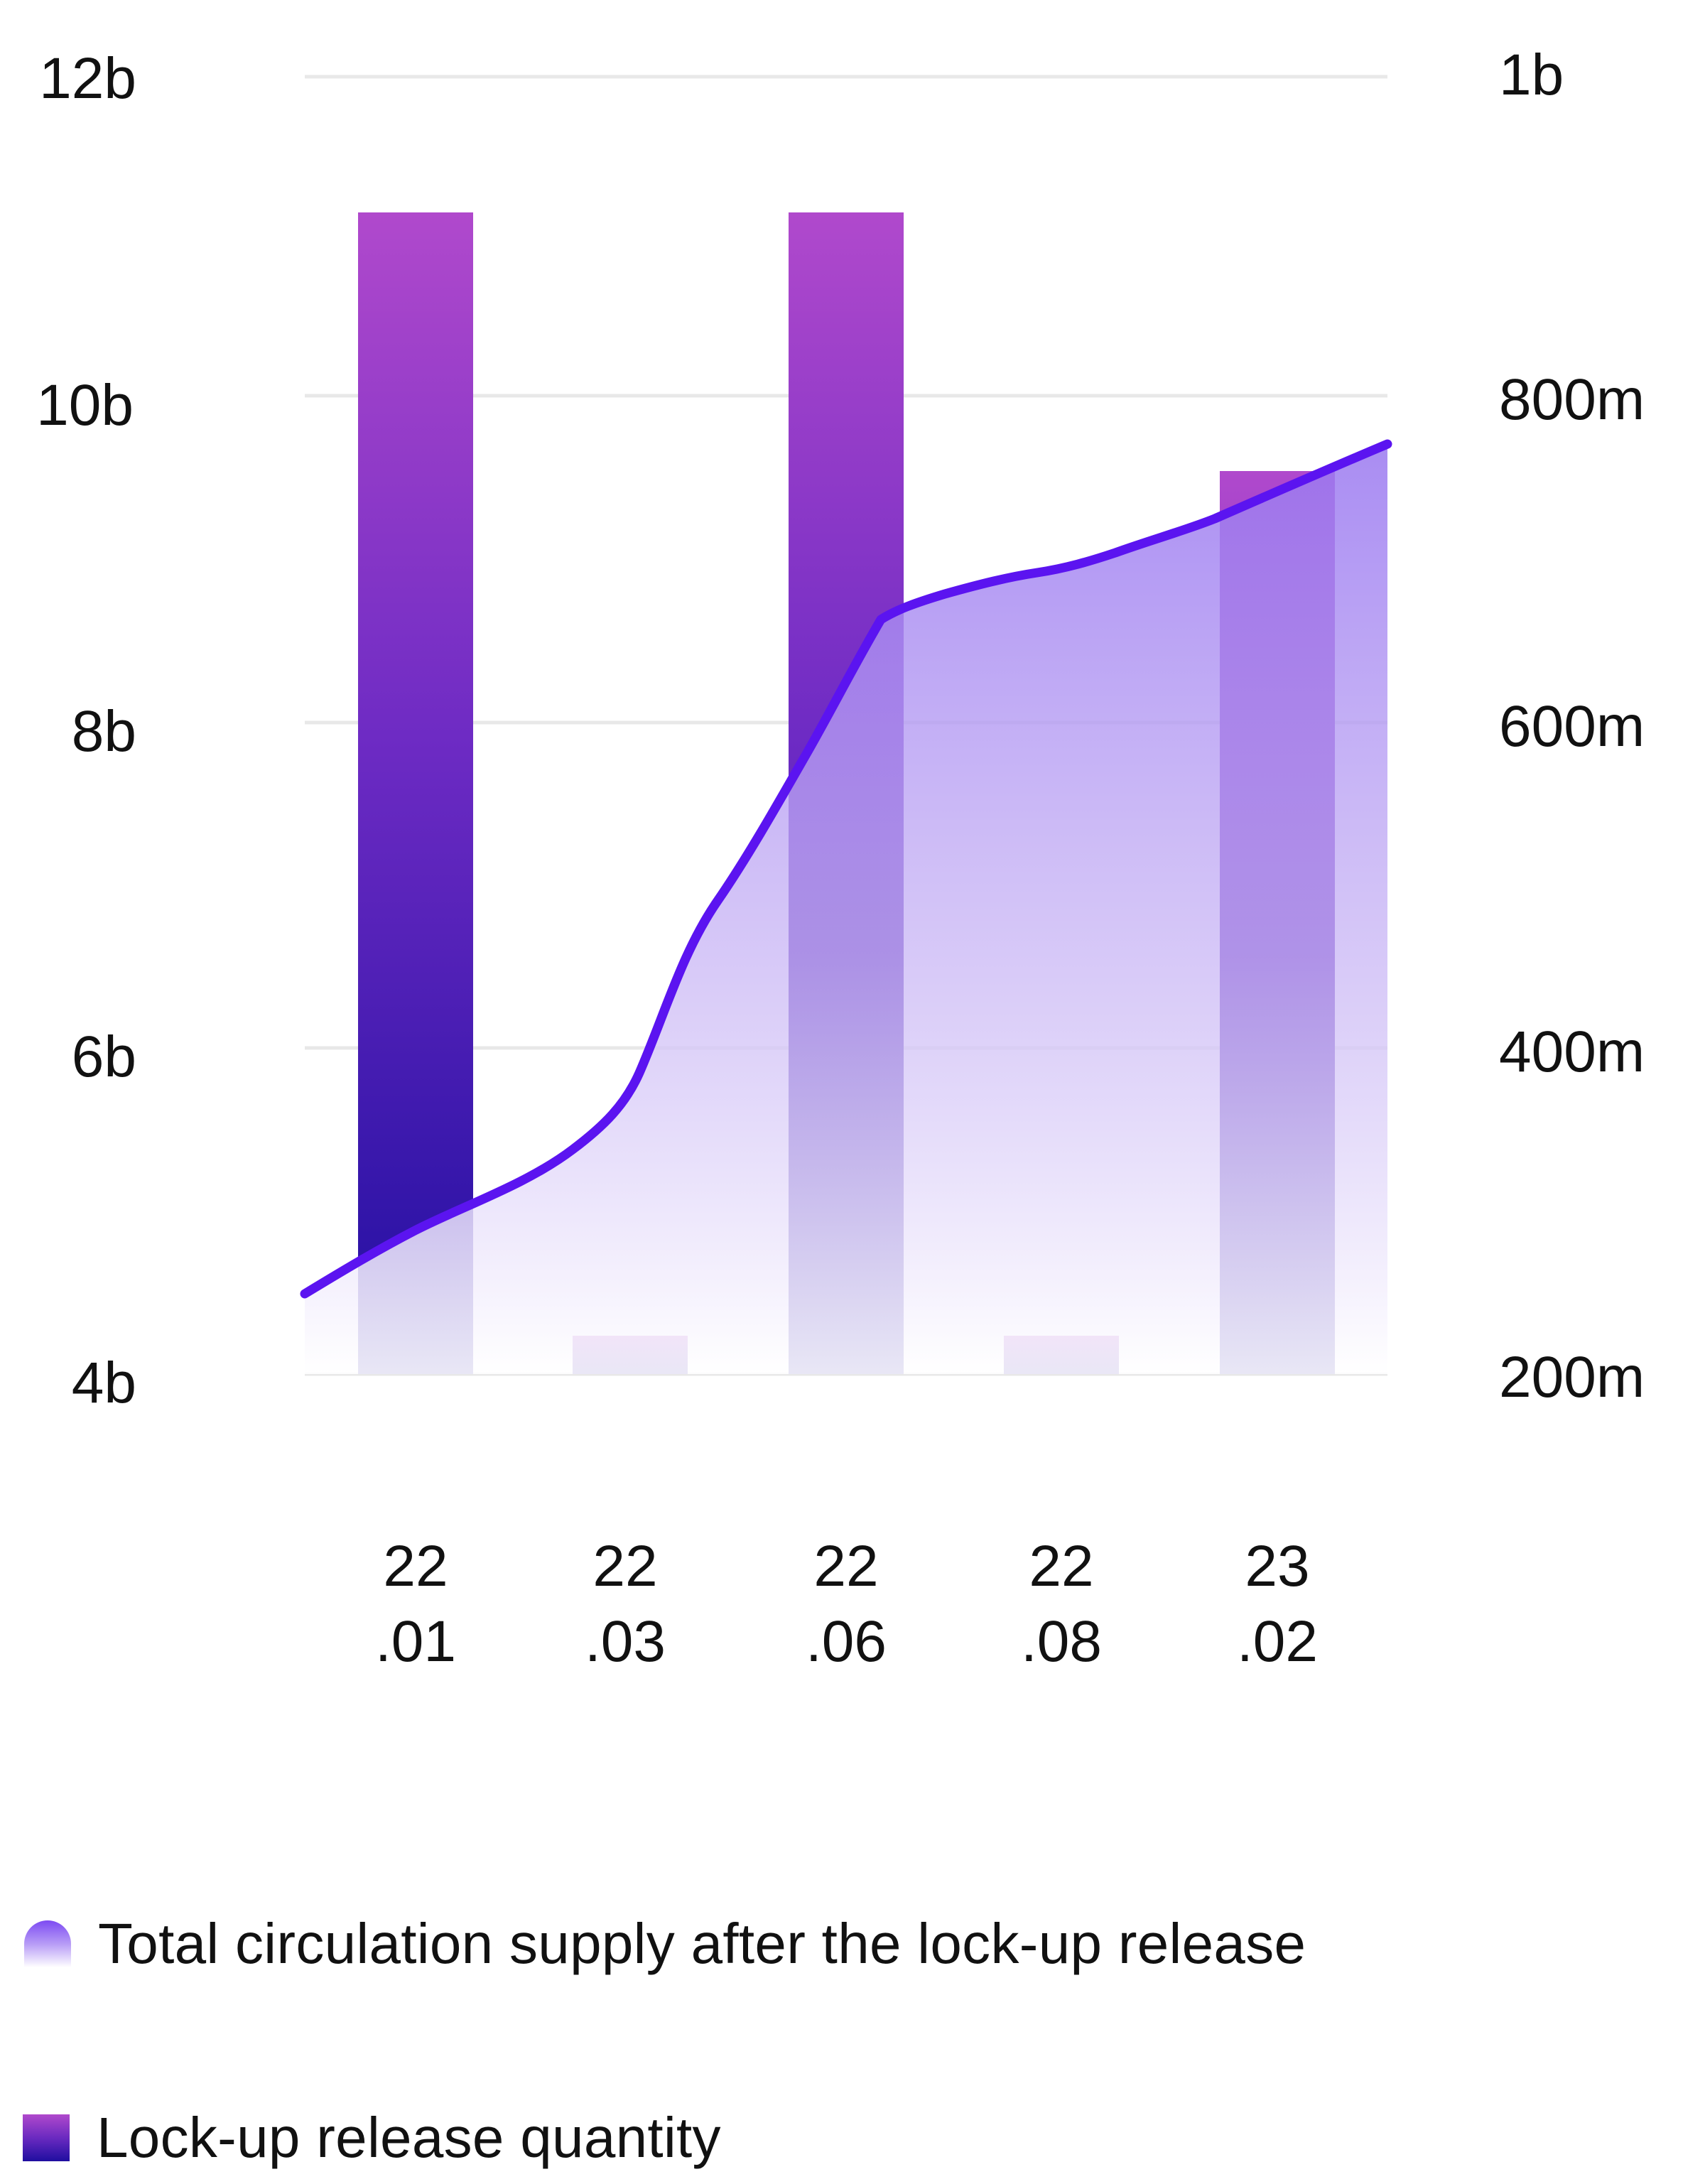 The width and height of the screenshot is (1705, 2184). I want to click on right-tick-label: 600m, so click(1572, 727).